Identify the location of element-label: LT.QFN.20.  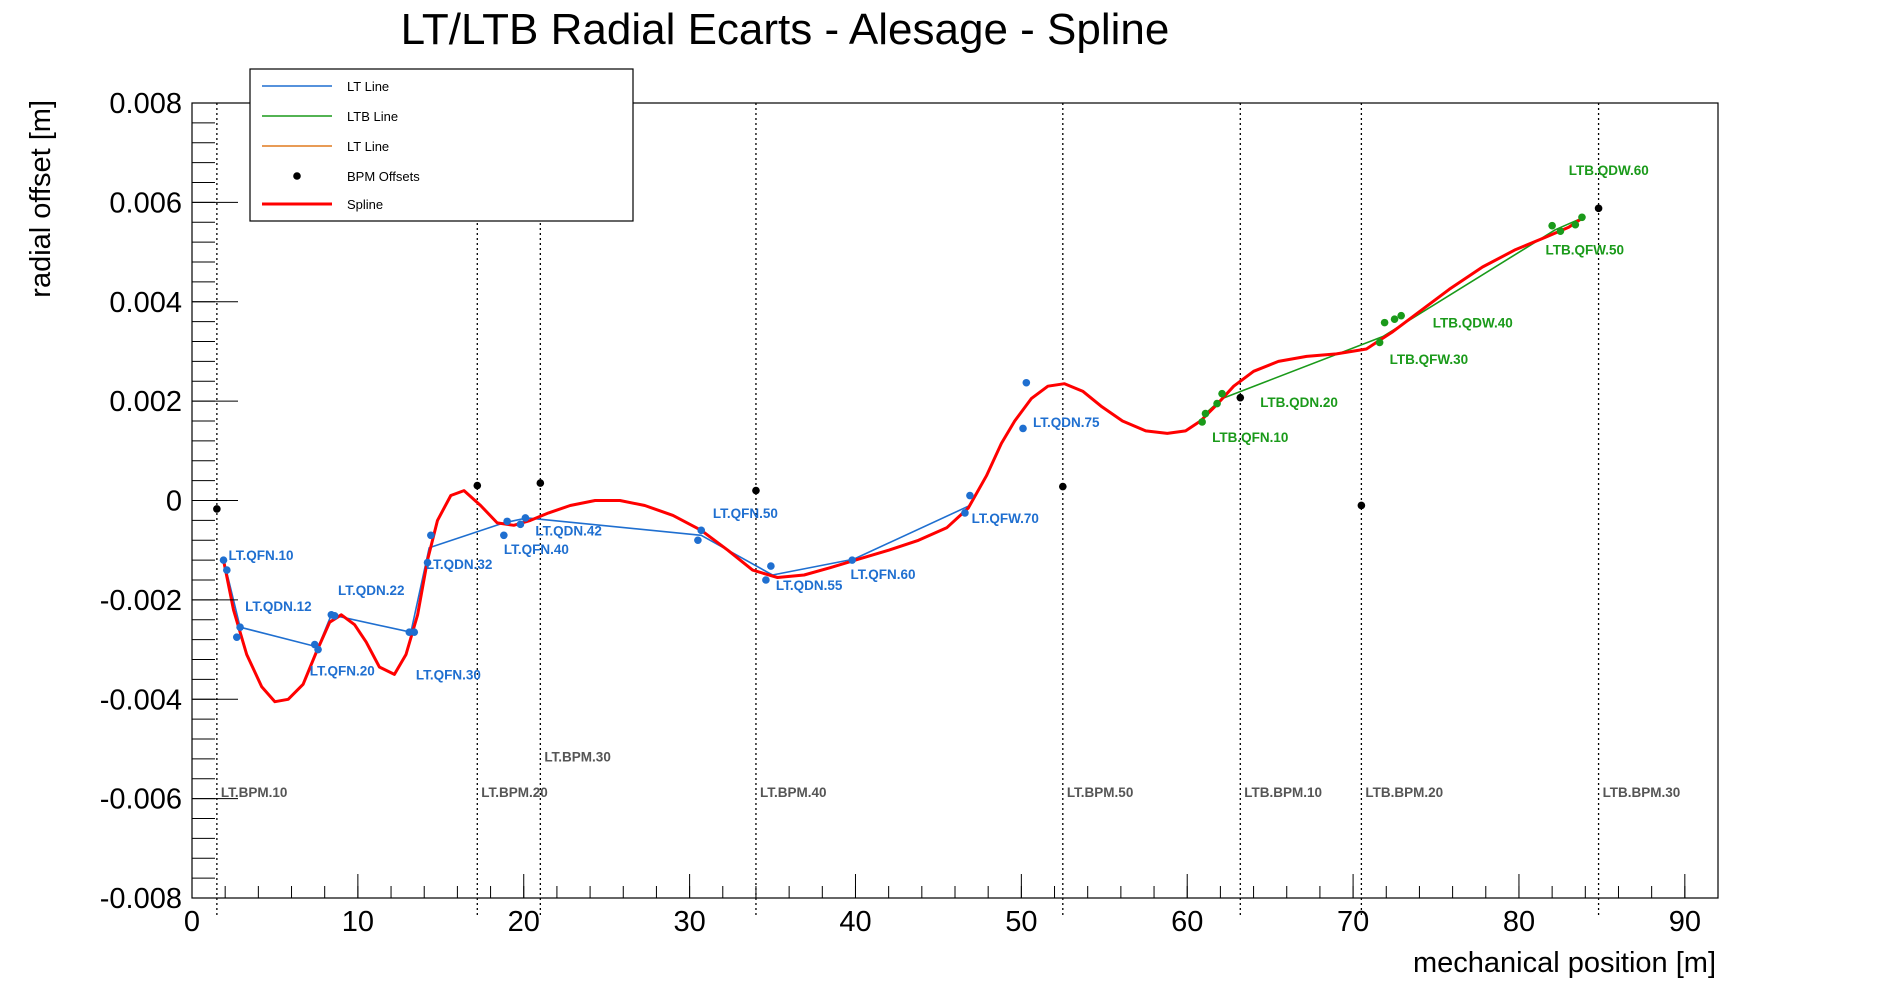
(342, 670).